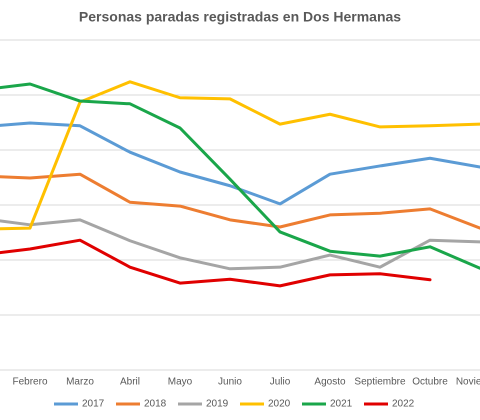  I want to click on legend-label: 2019, so click(217, 404).